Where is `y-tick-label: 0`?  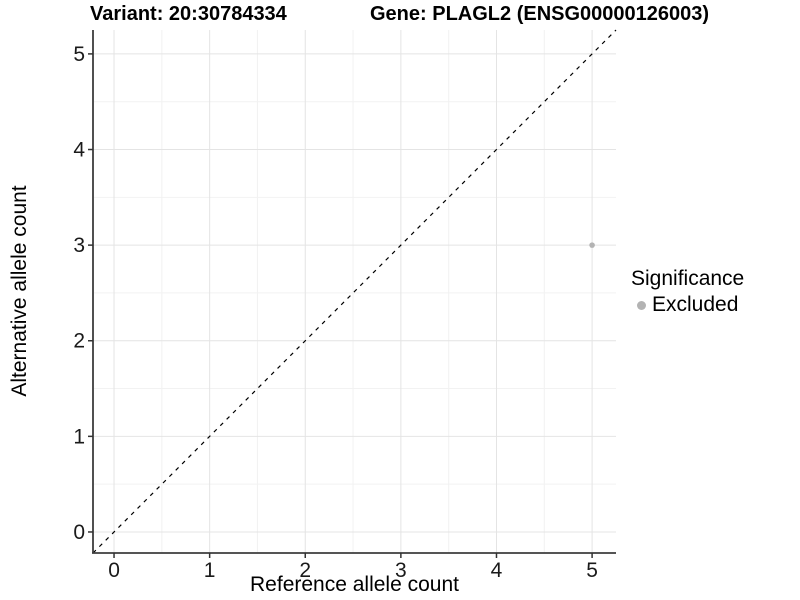
y-tick-label: 0 is located at coordinates (79, 532).